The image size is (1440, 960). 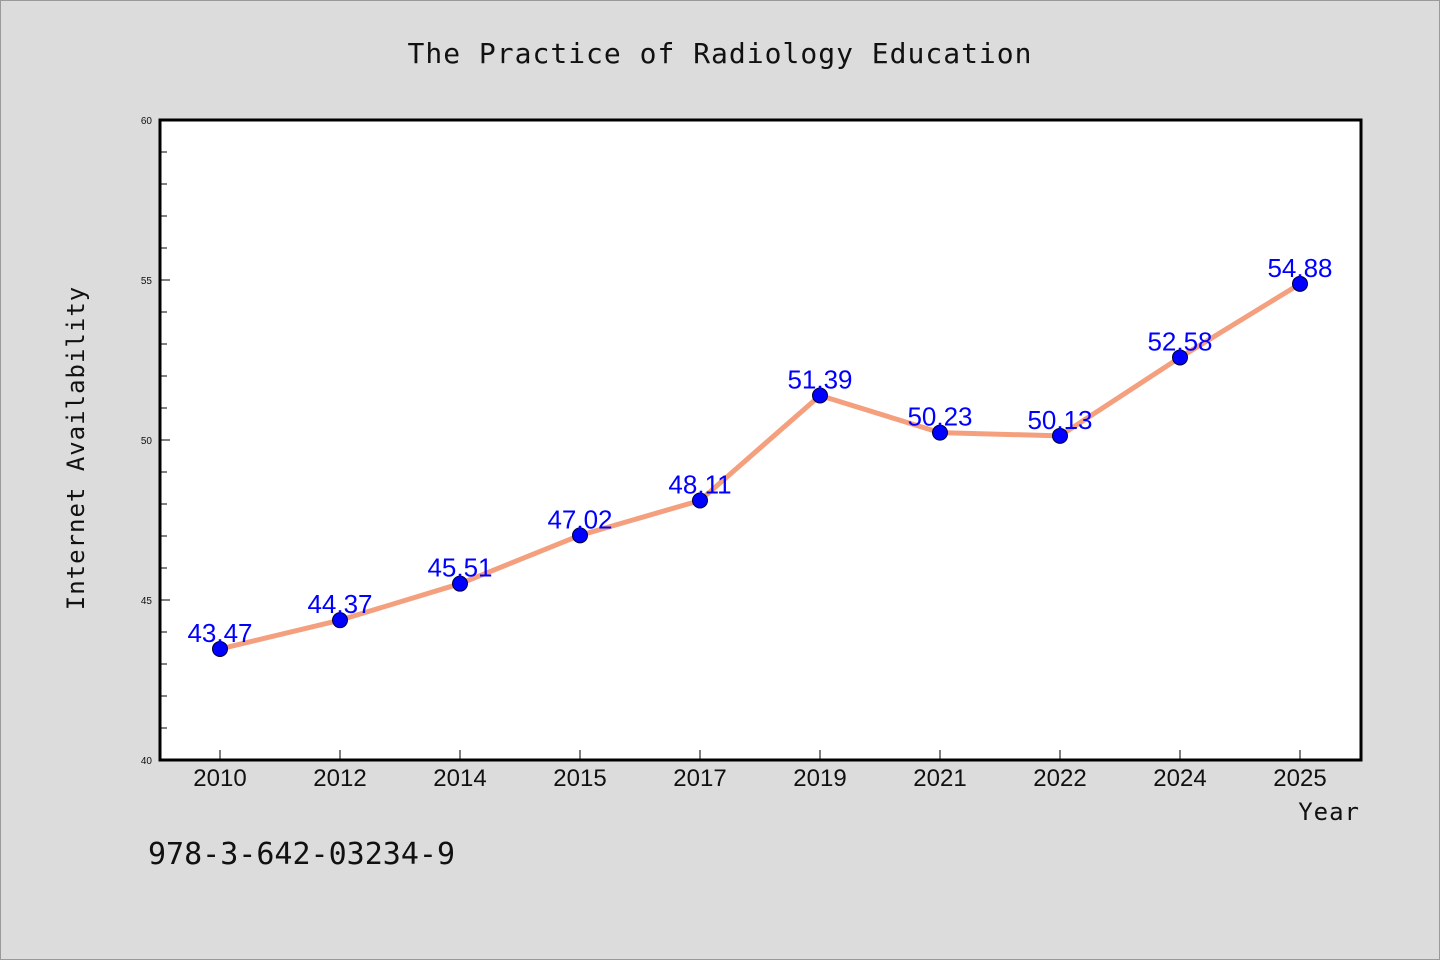 I want to click on x-tick-label: 2017, so click(x=699, y=778).